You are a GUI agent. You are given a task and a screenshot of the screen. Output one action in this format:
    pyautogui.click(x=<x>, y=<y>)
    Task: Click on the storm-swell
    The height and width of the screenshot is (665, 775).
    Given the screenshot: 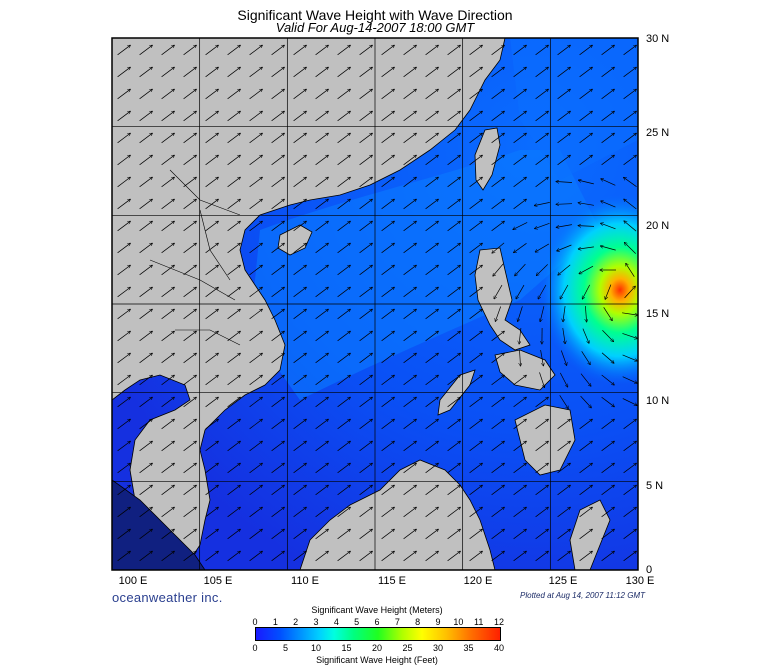 What is the action you would take?
    pyautogui.click(x=589, y=290)
    